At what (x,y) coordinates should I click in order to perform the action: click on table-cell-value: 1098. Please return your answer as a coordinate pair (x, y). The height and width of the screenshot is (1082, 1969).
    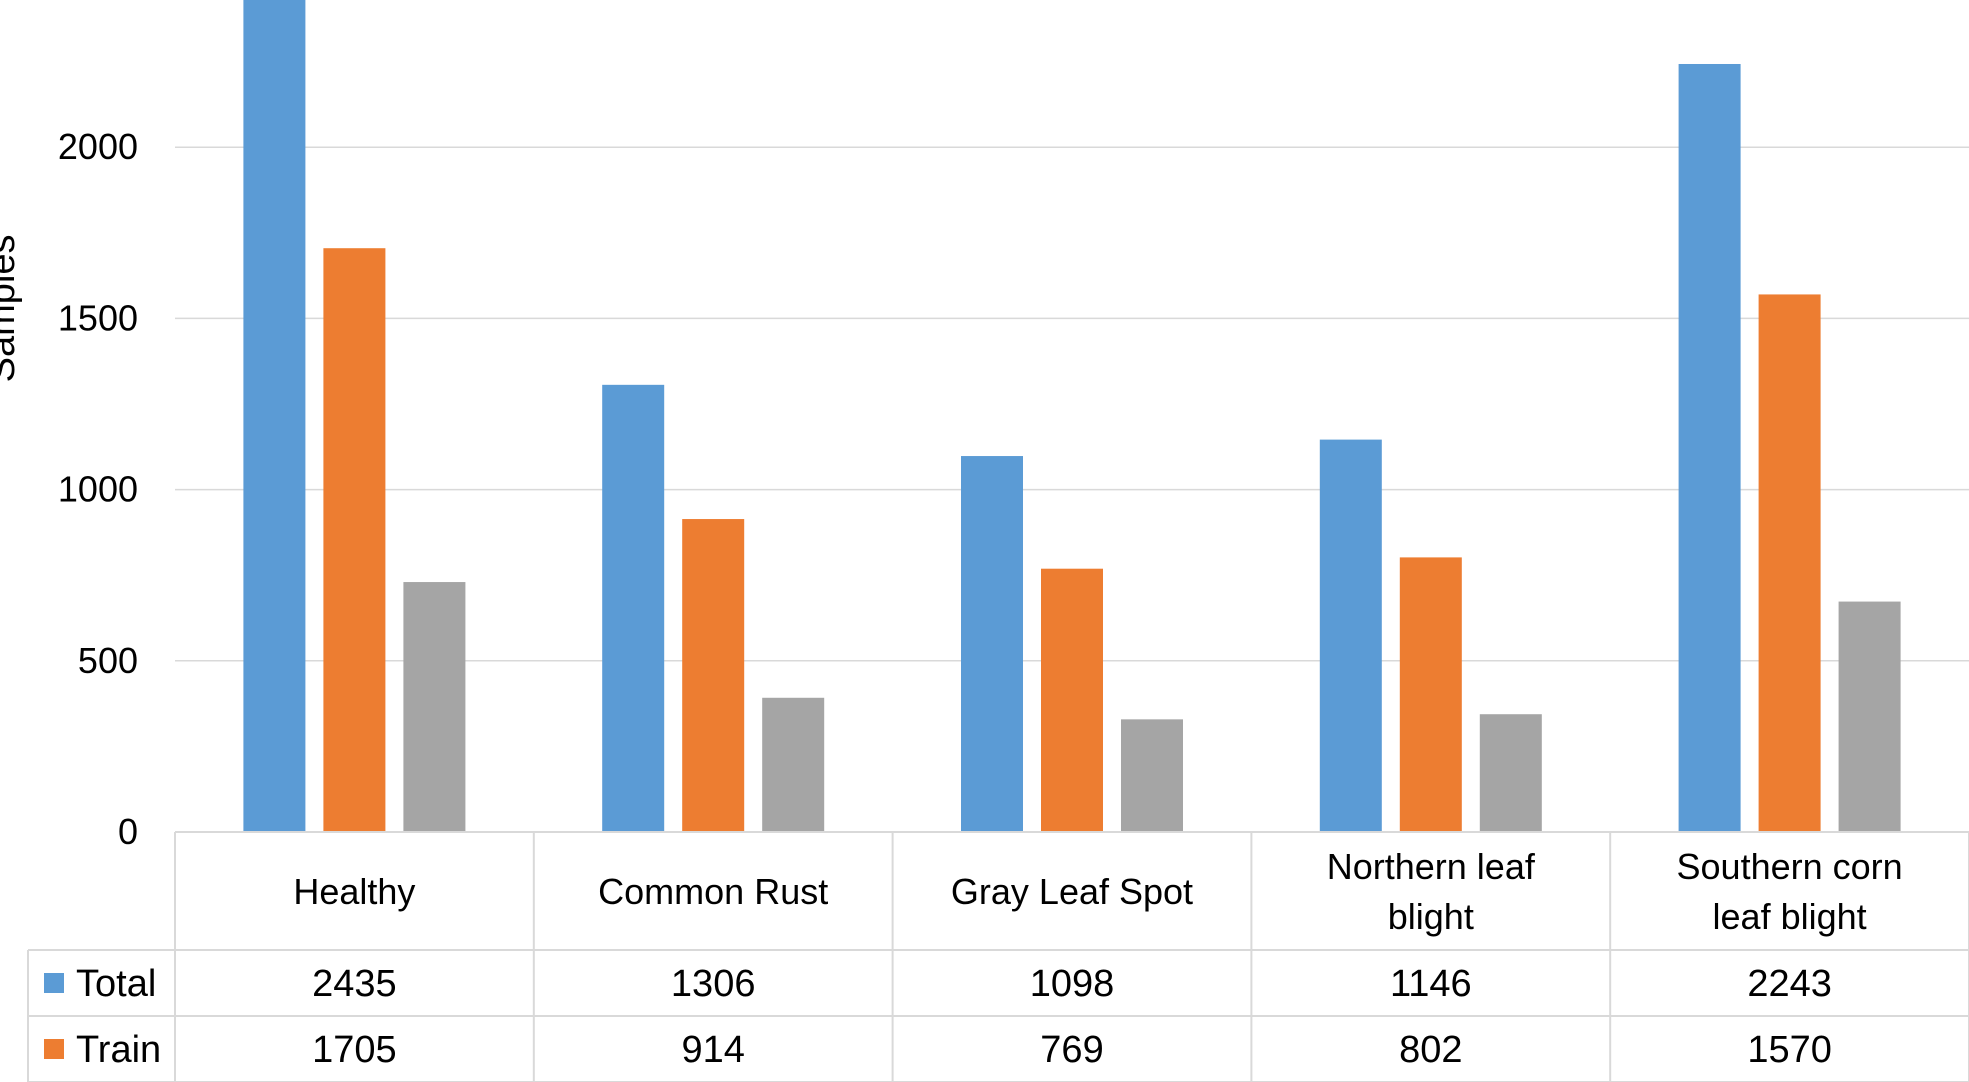
    Looking at the image, I should click on (1072, 984).